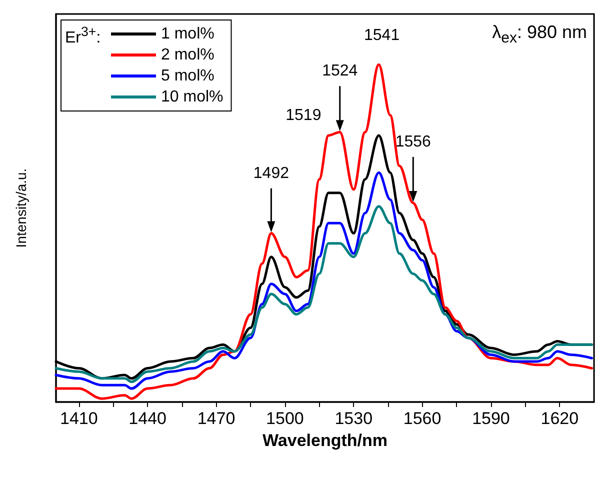 This screenshot has height=479, width=595. What do you see at coordinates (147, 418) in the screenshot?
I see `x-tick-label: 1440` at bounding box center [147, 418].